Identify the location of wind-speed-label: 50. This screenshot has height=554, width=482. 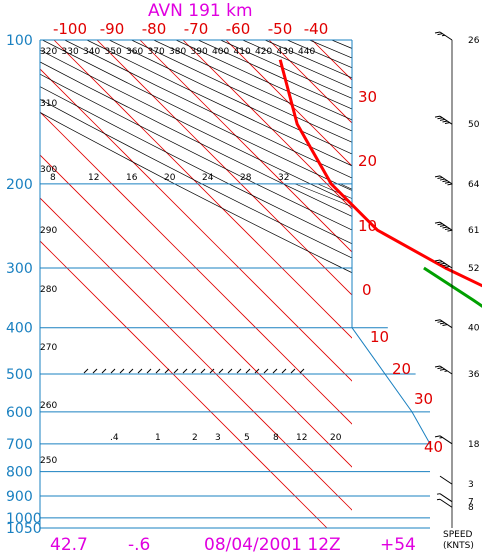
(474, 125).